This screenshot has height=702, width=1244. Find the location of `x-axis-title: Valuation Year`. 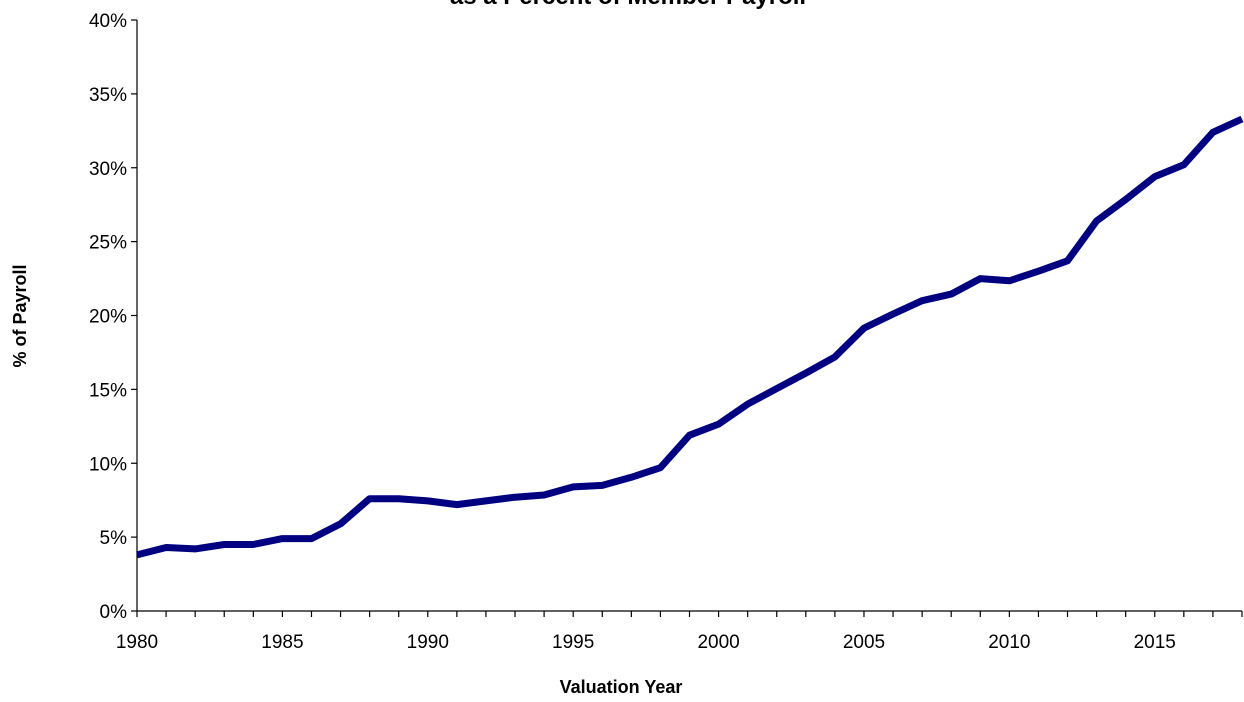

x-axis-title: Valuation Year is located at coordinates (621, 687).